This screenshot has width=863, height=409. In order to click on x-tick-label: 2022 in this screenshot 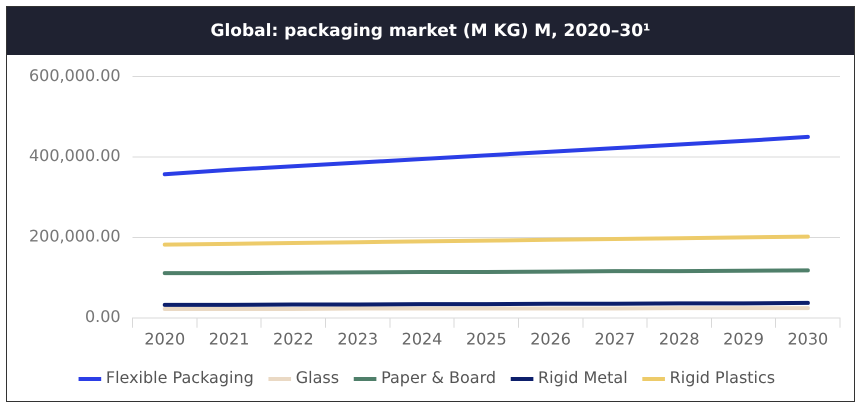, I will do `click(293, 339)`.